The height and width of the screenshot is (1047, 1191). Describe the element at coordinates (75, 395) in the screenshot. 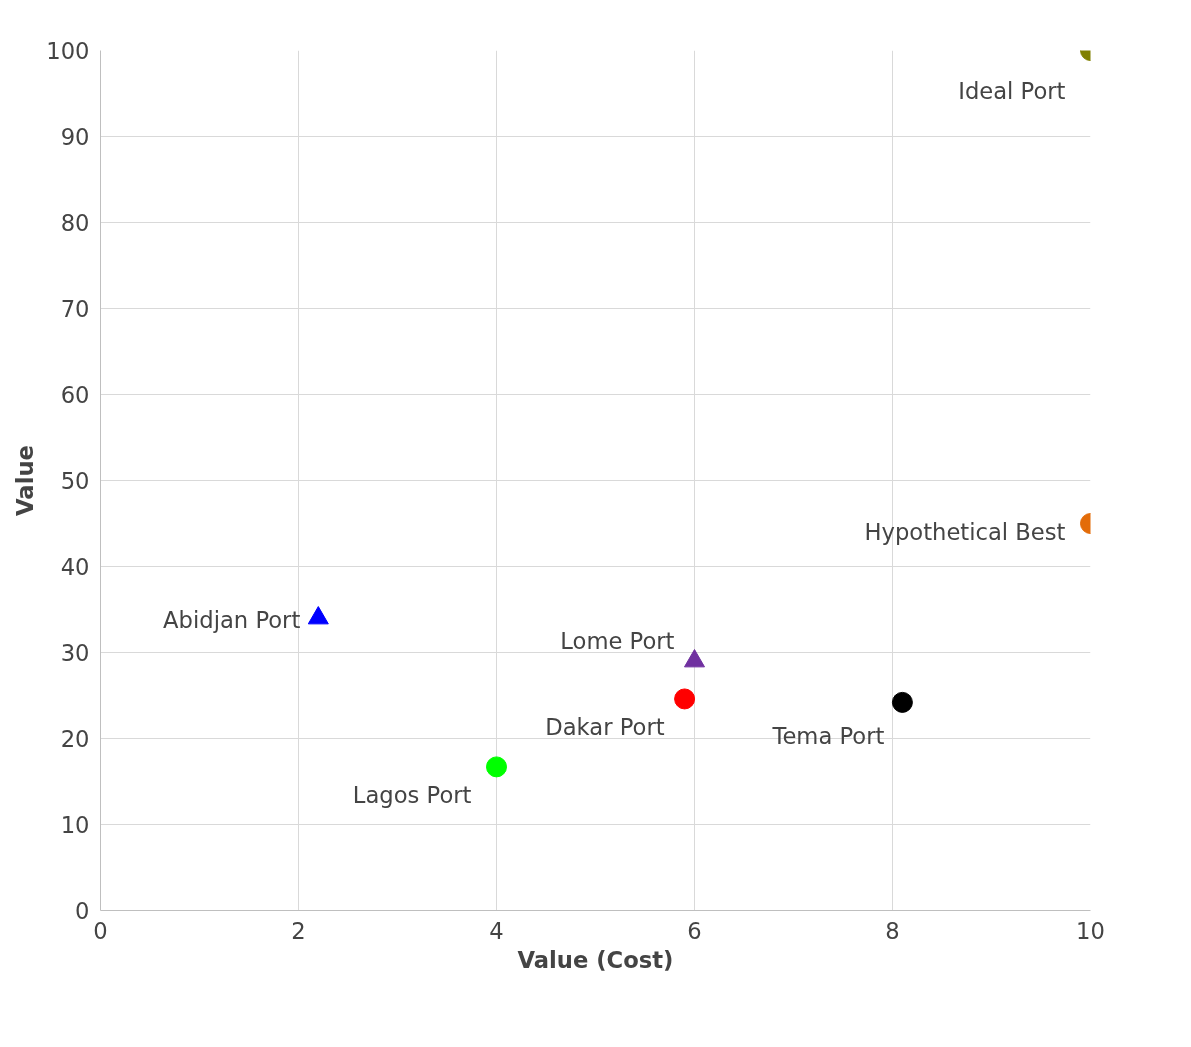

I see `y-tick-label: 60` at that location.